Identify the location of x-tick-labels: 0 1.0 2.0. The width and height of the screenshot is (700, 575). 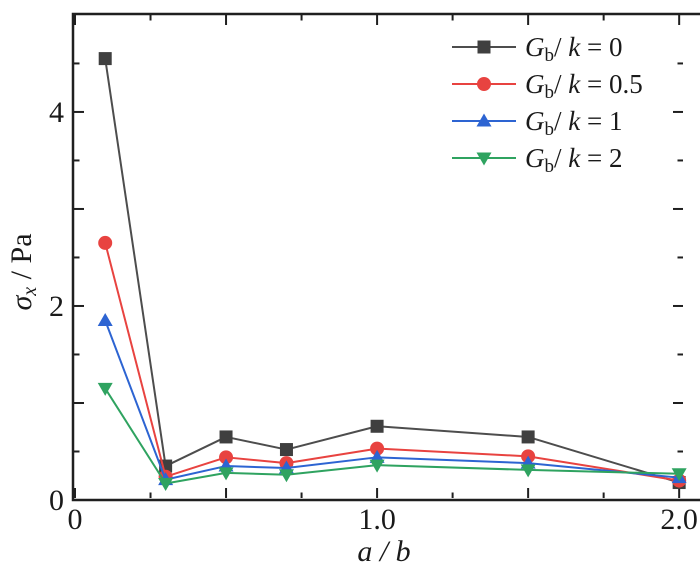
(383, 519).